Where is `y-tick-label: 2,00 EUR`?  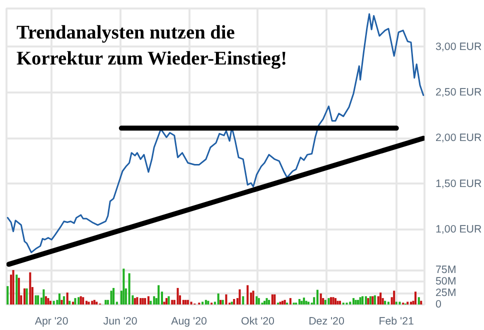 y-tick-label: 2,00 EUR is located at coordinates (459, 138).